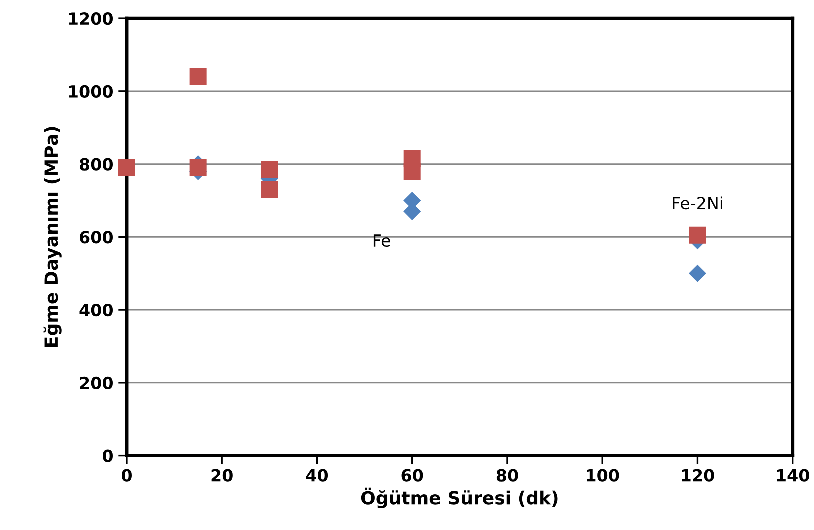  What do you see at coordinates (413, 475) in the screenshot?
I see `x-tick-label: 60` at bounding box center [413, 475].